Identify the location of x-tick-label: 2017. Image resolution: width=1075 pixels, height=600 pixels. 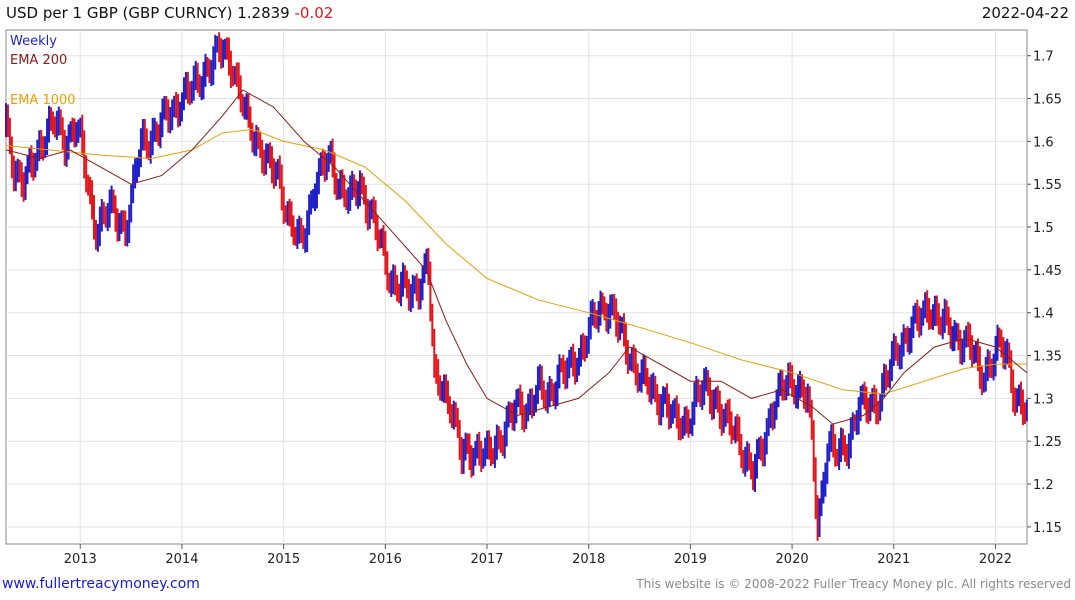
(486, 559).